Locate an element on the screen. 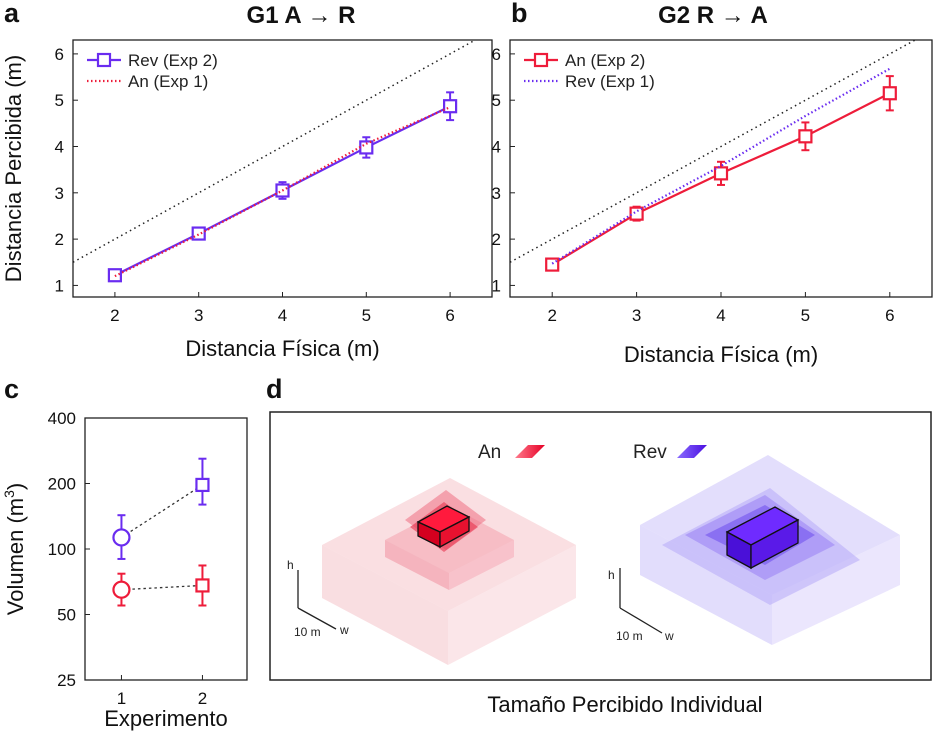 The width and height of the screenshot is (940, 742). rev-volume-stack is located at coordinates (770, 550).